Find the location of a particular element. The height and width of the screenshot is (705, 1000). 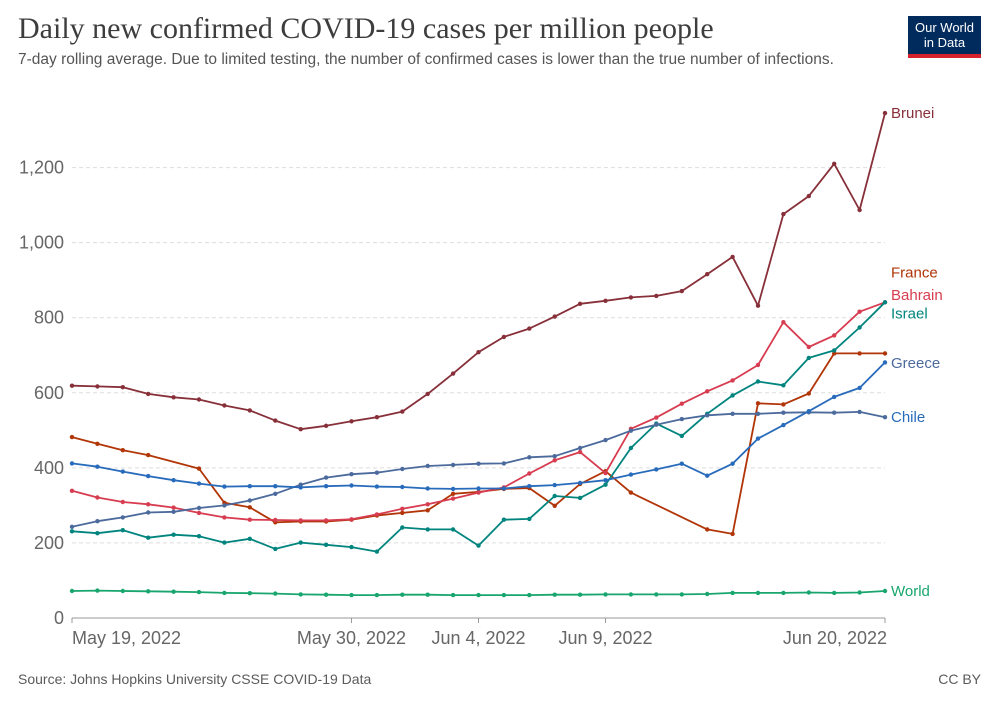

y-tick-label: 0 is located at coordinates (59, 618).